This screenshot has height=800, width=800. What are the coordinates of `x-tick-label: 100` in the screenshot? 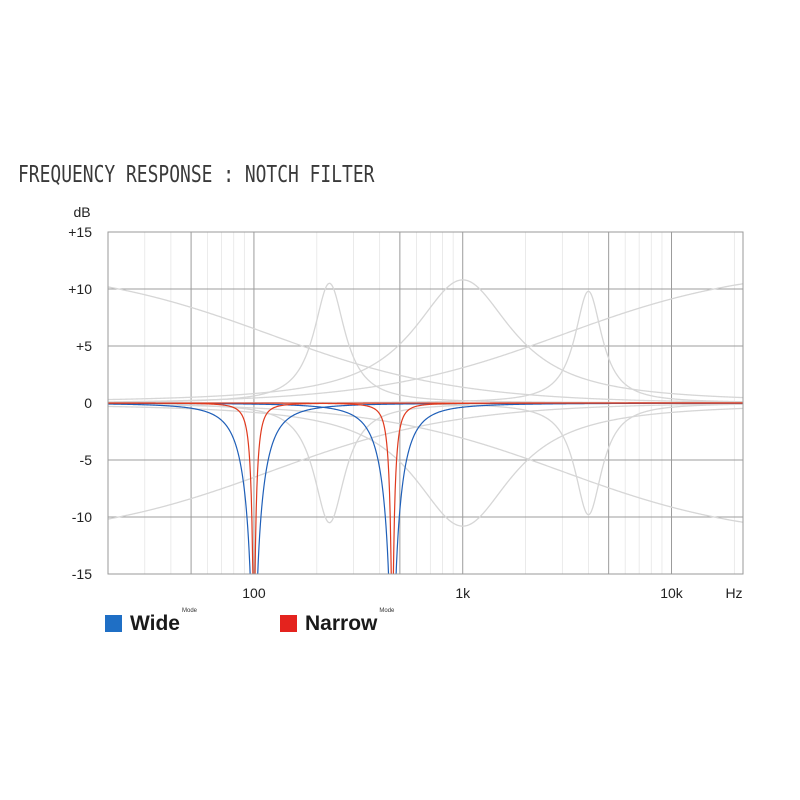 It's located at (254, 593).